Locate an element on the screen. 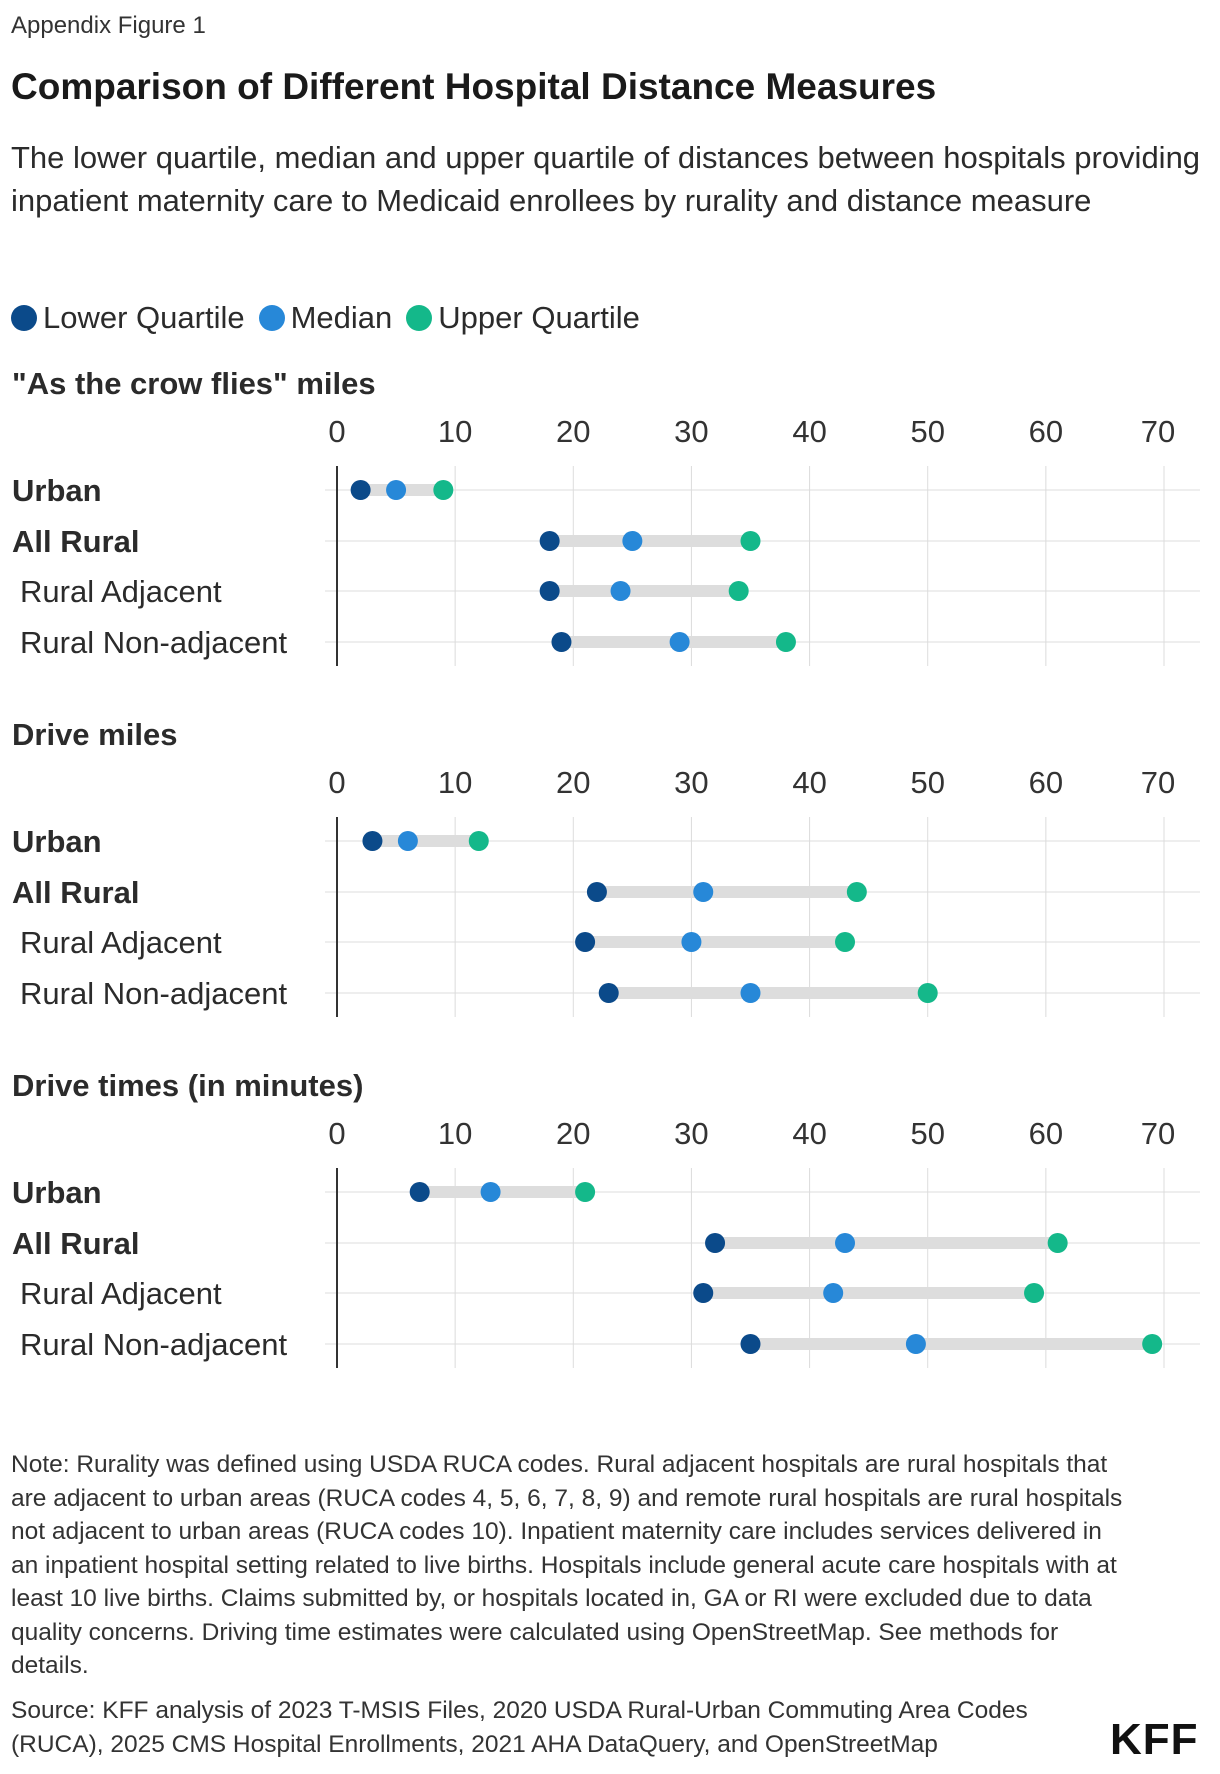  legend-item-upper-quartile: Upper Quartile is located at coordinates (523, 318).